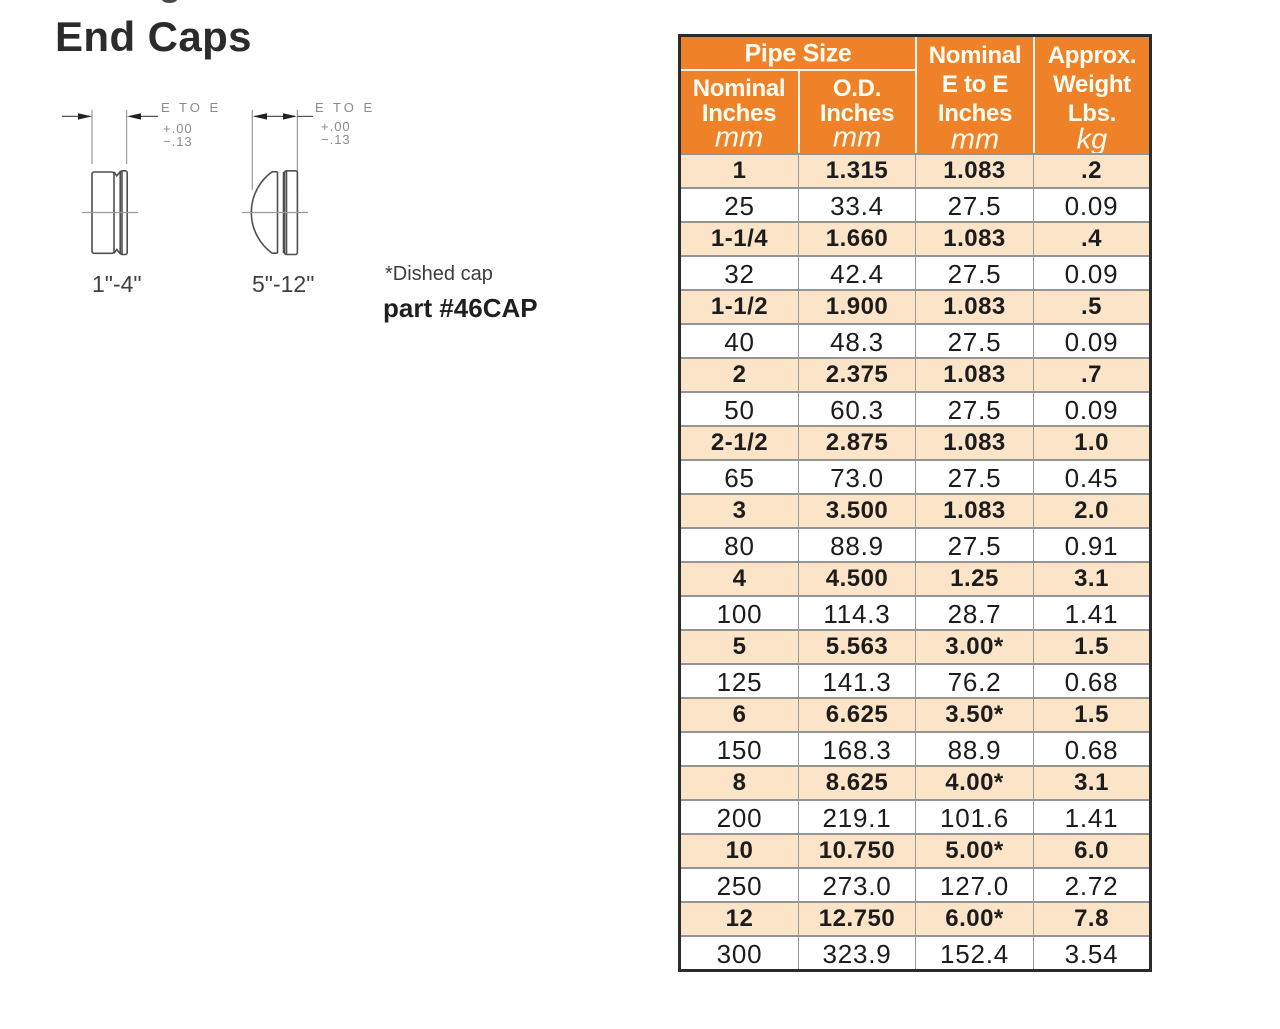 Image resolution: width=1280 pixels, height=1029 pixels. What do you see at coordinates (117, 284) in the screenshot?
I see `svg-text: 1"-4"` at bounding box center [117, 284].